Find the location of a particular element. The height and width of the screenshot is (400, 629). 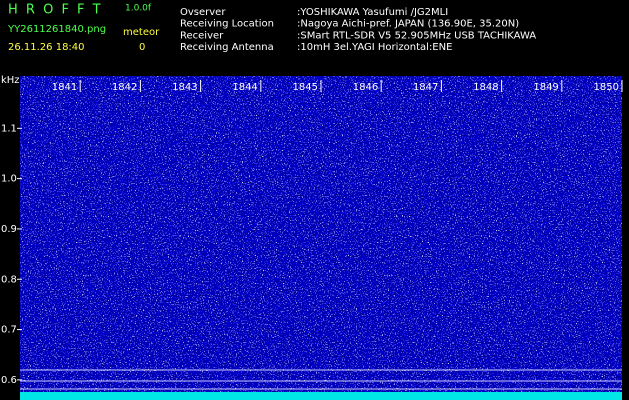

info-value: :10mH 3el.YAGI Horizontal:ENE is located at coordinates (374, 47).